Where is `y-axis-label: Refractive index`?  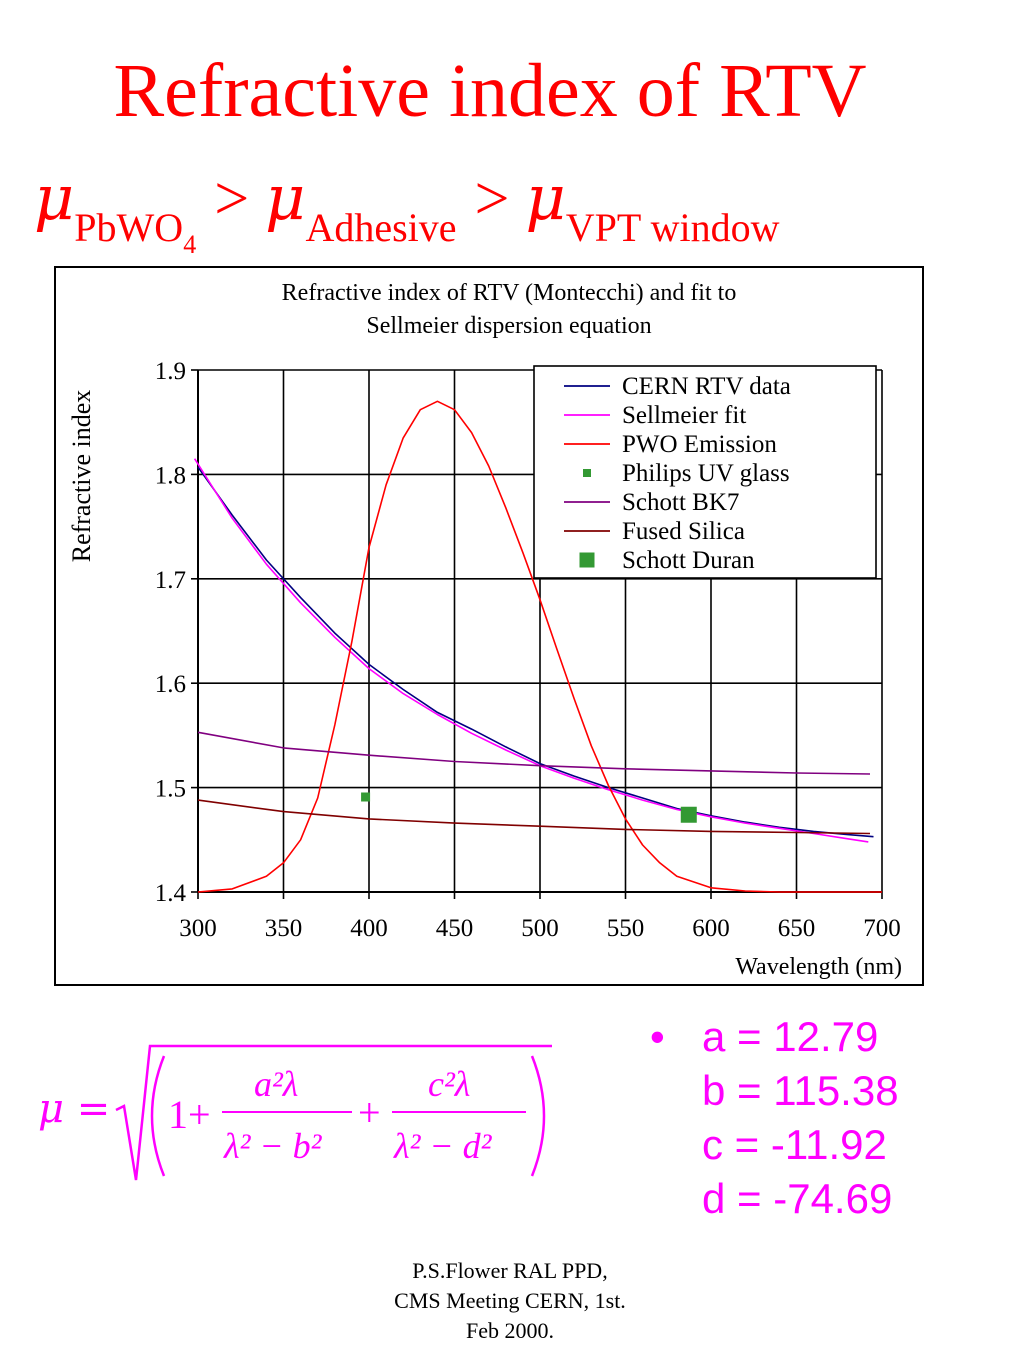 y-axis-label: Refractive index is located at coordinates (81, 476).